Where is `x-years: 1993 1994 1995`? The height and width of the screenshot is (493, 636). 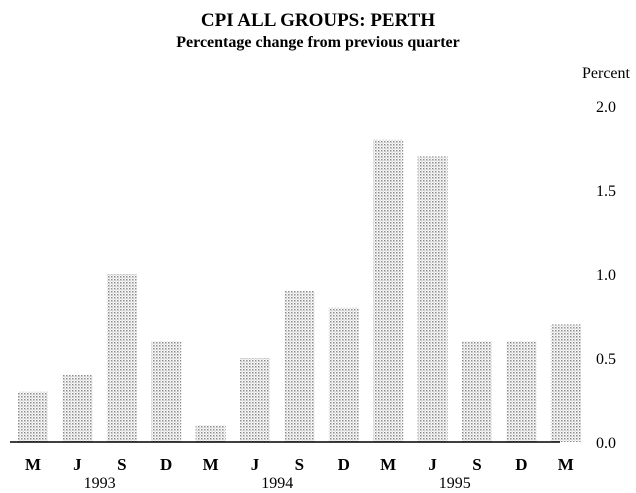 x-years: 1993 1994 1995 is located at coordinates (277, 483).